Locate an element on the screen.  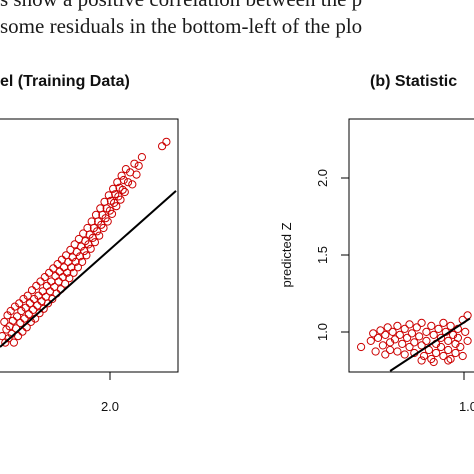
right-panel-title: (b) Statistic is located at coordinates (414, 81).